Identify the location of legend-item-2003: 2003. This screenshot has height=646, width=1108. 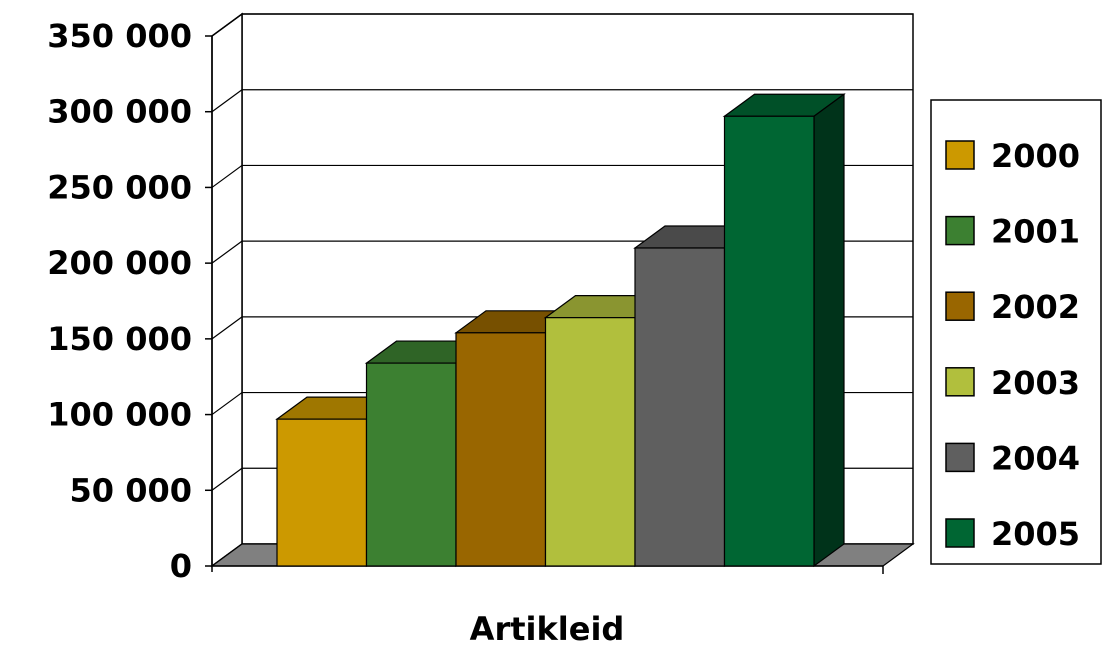
(1012, 383).